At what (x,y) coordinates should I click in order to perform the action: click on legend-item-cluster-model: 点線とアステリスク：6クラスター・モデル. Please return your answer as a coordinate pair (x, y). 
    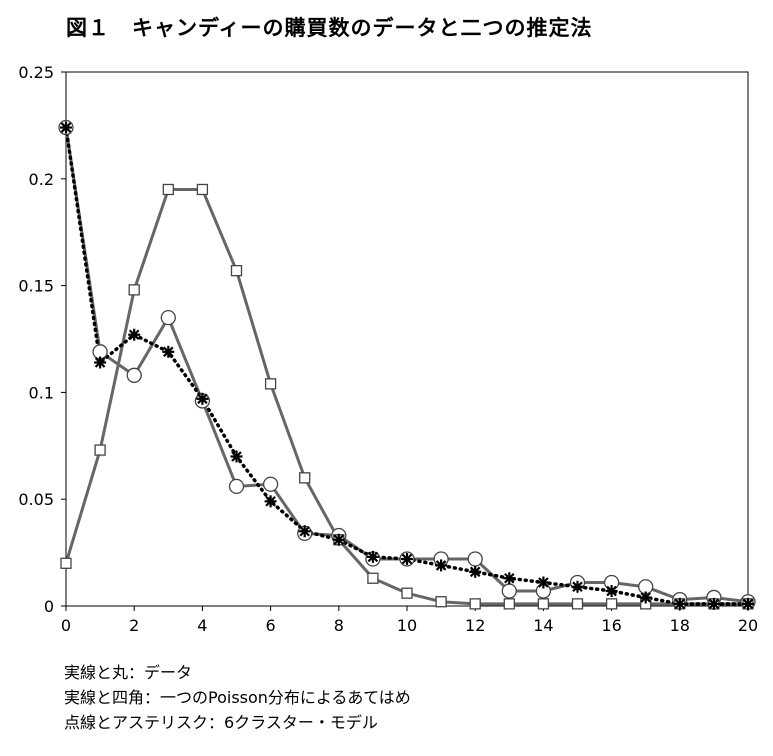
    Looking at the image, I should click on (221, 722).